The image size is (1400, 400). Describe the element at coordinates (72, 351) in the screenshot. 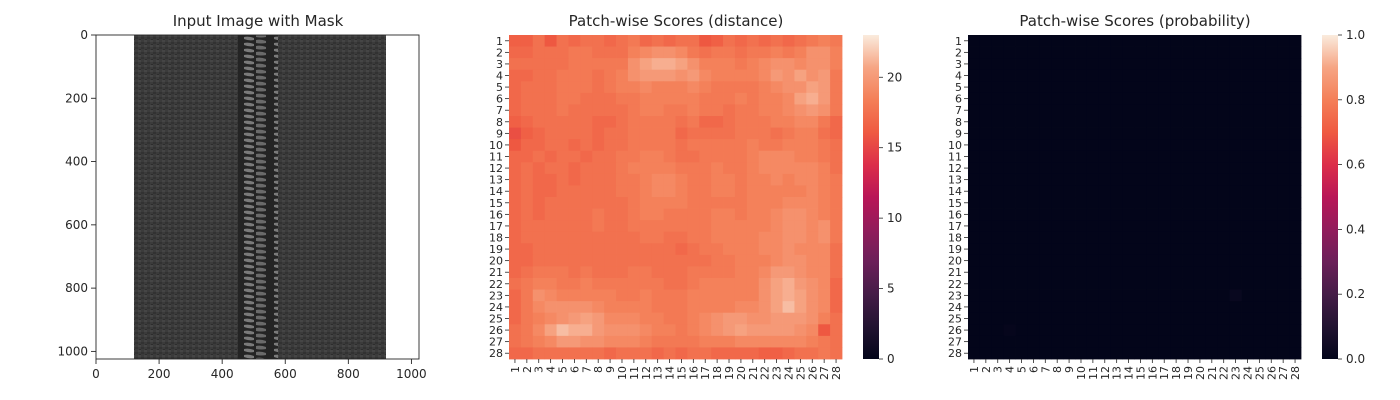

I see `image-y-tick-label: 1000` at that location.